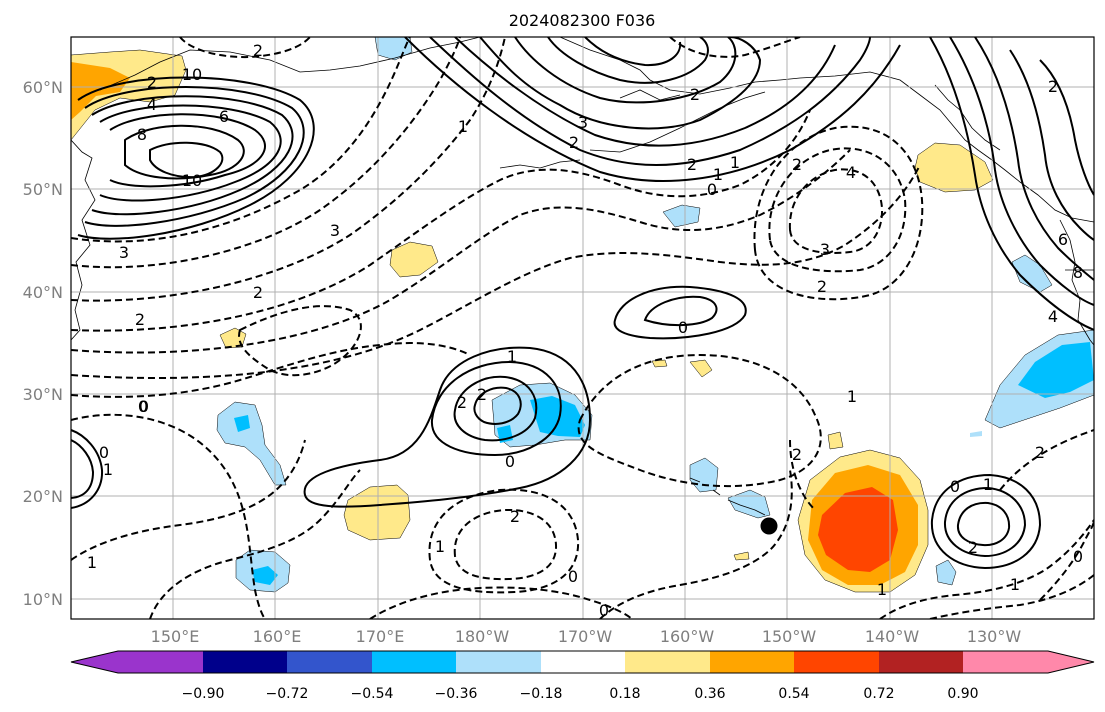 This screenshot has height=712, width=1105. I want to click on lat-label: 60°N, so click(43, 87).